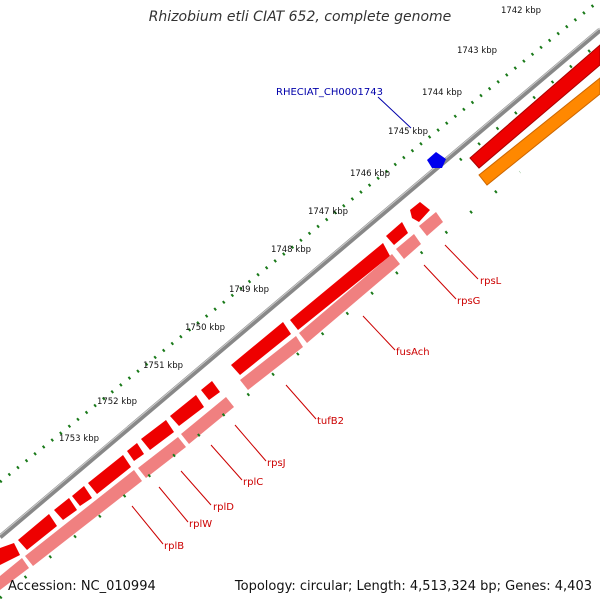  Describe the element at coordinates (477, 51) in the screenshot. I see `ruler-tick-label: 1743 kbp` at that location.